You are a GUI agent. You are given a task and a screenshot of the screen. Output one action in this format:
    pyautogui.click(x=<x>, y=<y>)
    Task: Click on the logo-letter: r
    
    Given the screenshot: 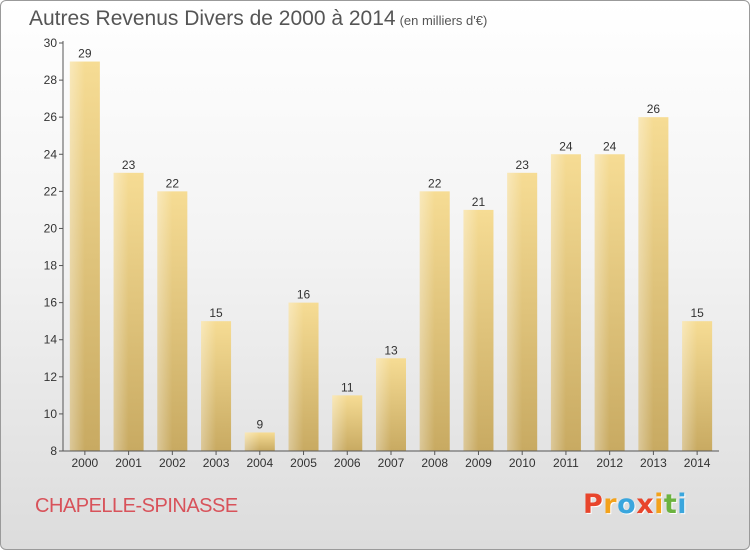 What is the action you would take?
    pyautogui.click(x=610, y=504)
    